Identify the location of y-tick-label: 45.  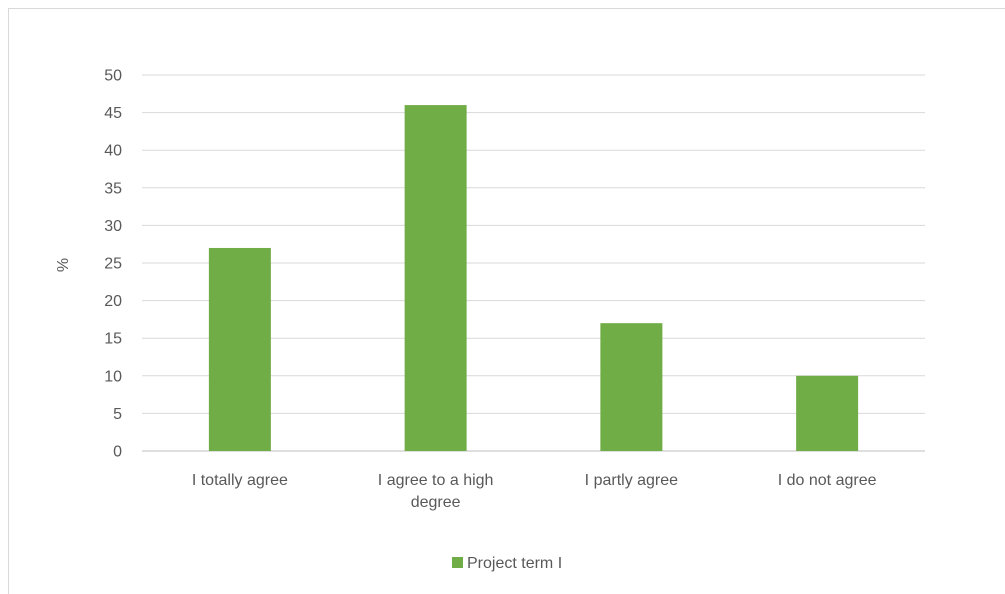
(113, 113).